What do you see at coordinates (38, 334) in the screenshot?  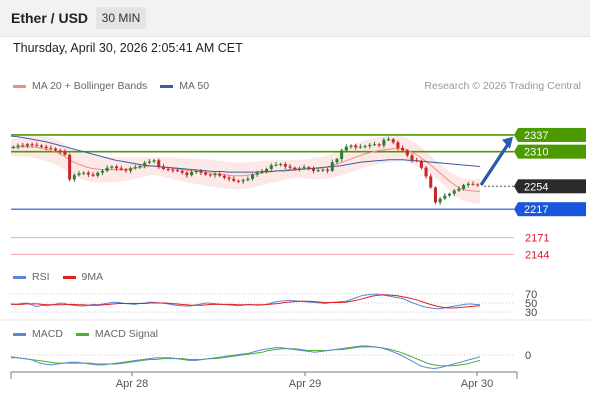 I see `legend-macd: MACD` at bounding box center [38, 334].